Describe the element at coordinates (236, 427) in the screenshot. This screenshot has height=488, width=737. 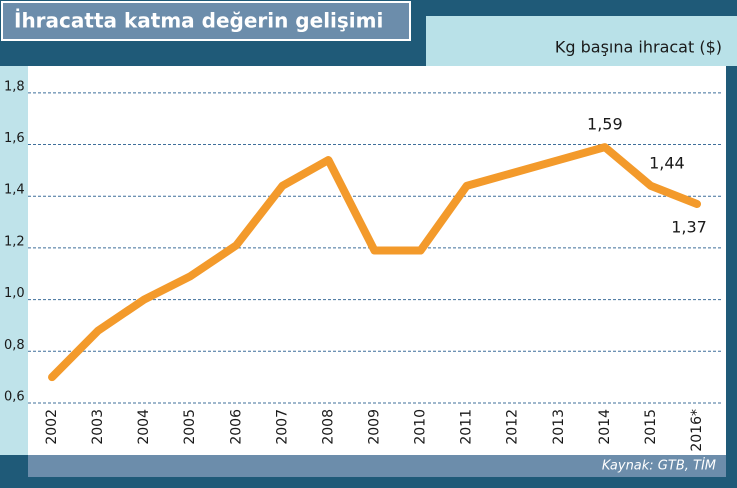
I see `x-tick-label: 2006` at that location.